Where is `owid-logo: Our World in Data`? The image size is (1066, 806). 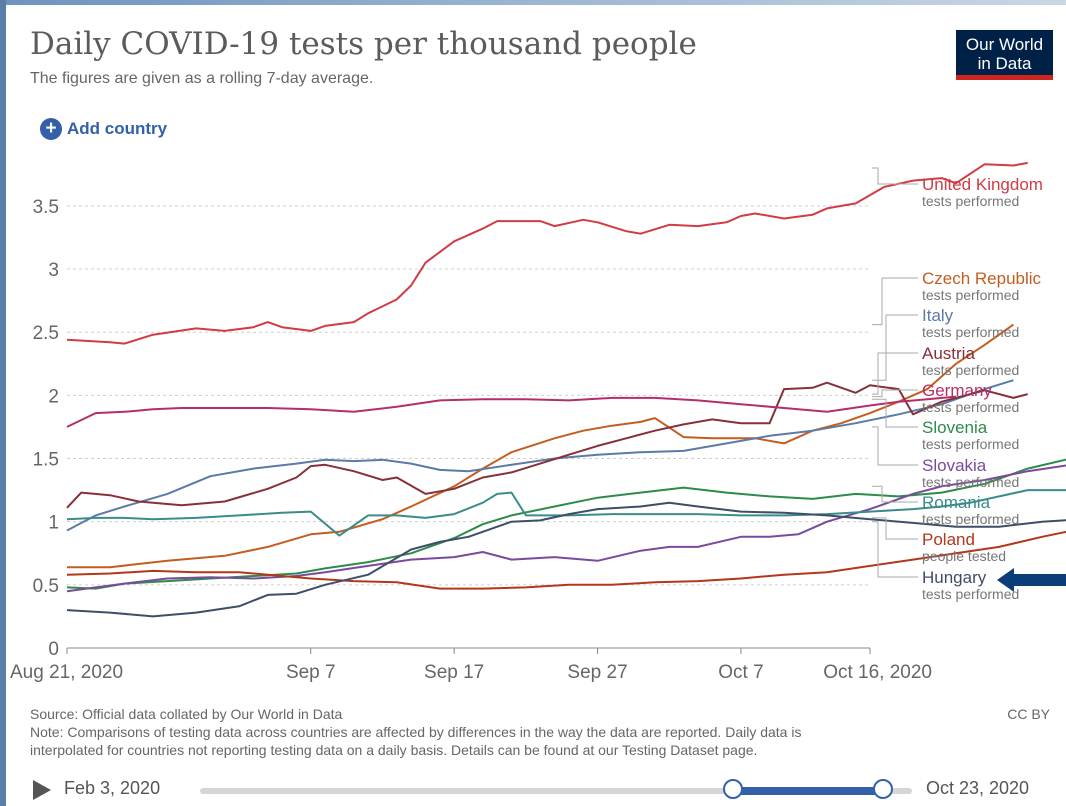
owid-logo: Our World in Data is located at coordinates (1004, 55).